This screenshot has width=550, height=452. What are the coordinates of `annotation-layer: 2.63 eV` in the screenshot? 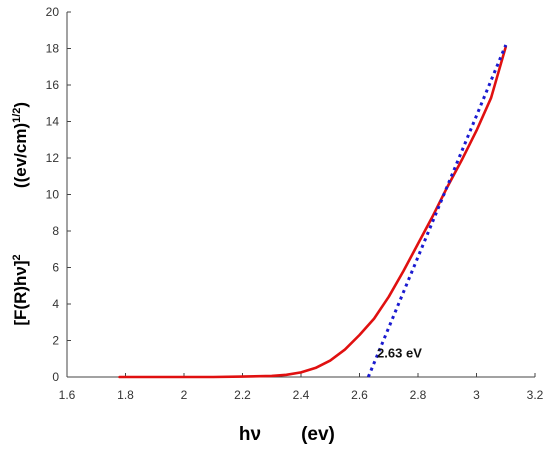 It's located at (399, 352).